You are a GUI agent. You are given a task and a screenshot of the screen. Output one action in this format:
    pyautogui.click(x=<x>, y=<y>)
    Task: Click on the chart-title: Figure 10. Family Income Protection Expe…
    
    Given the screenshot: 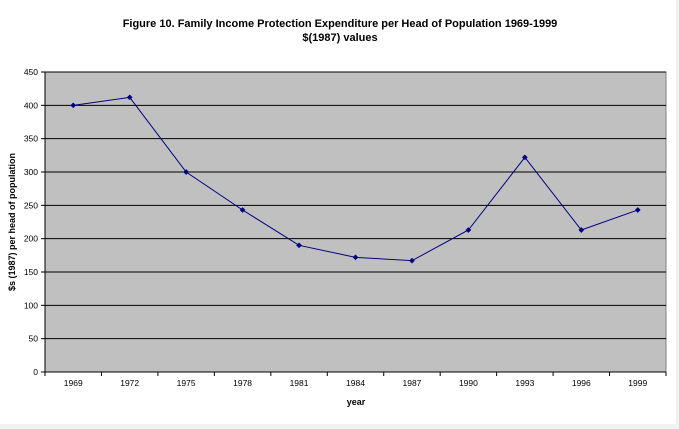 What is the action you would take?
    pyautogui.click(x=340, y=24)
    